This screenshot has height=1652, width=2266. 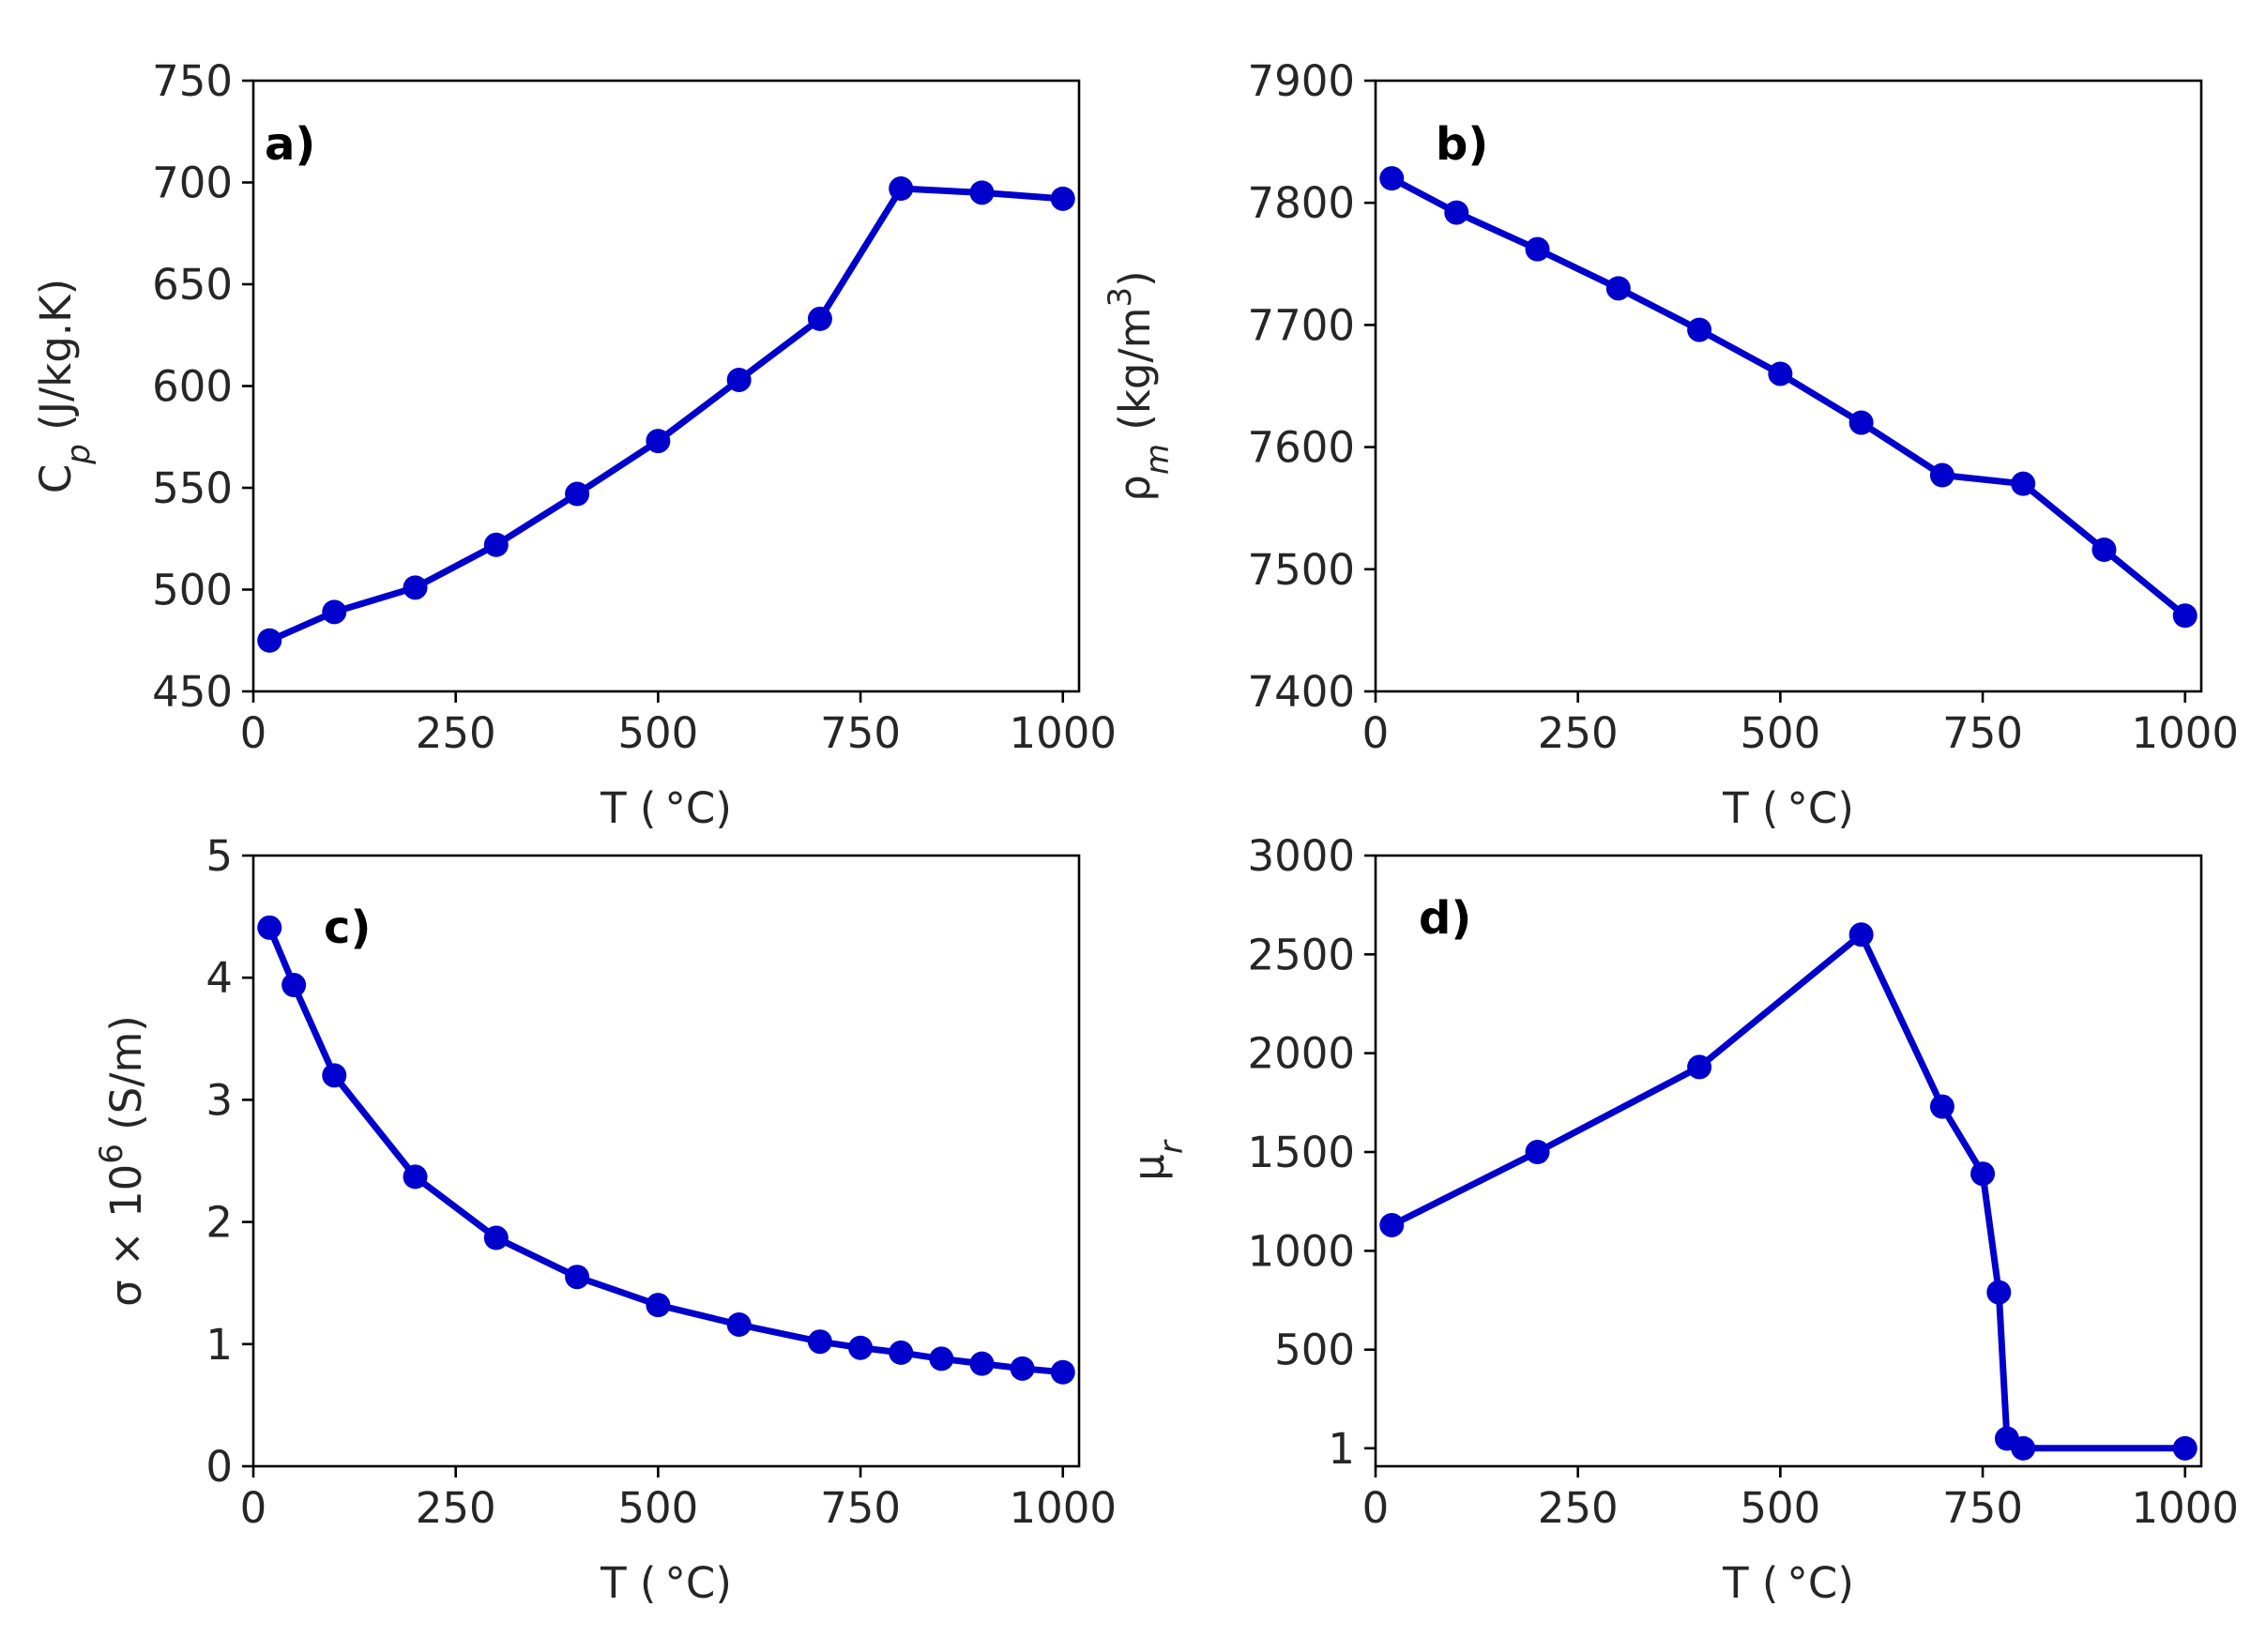 What do you see at coordinates (219, 1223) in the screenshot?
I see `y-tick-label: 2` at bounding box center [219, 1223].